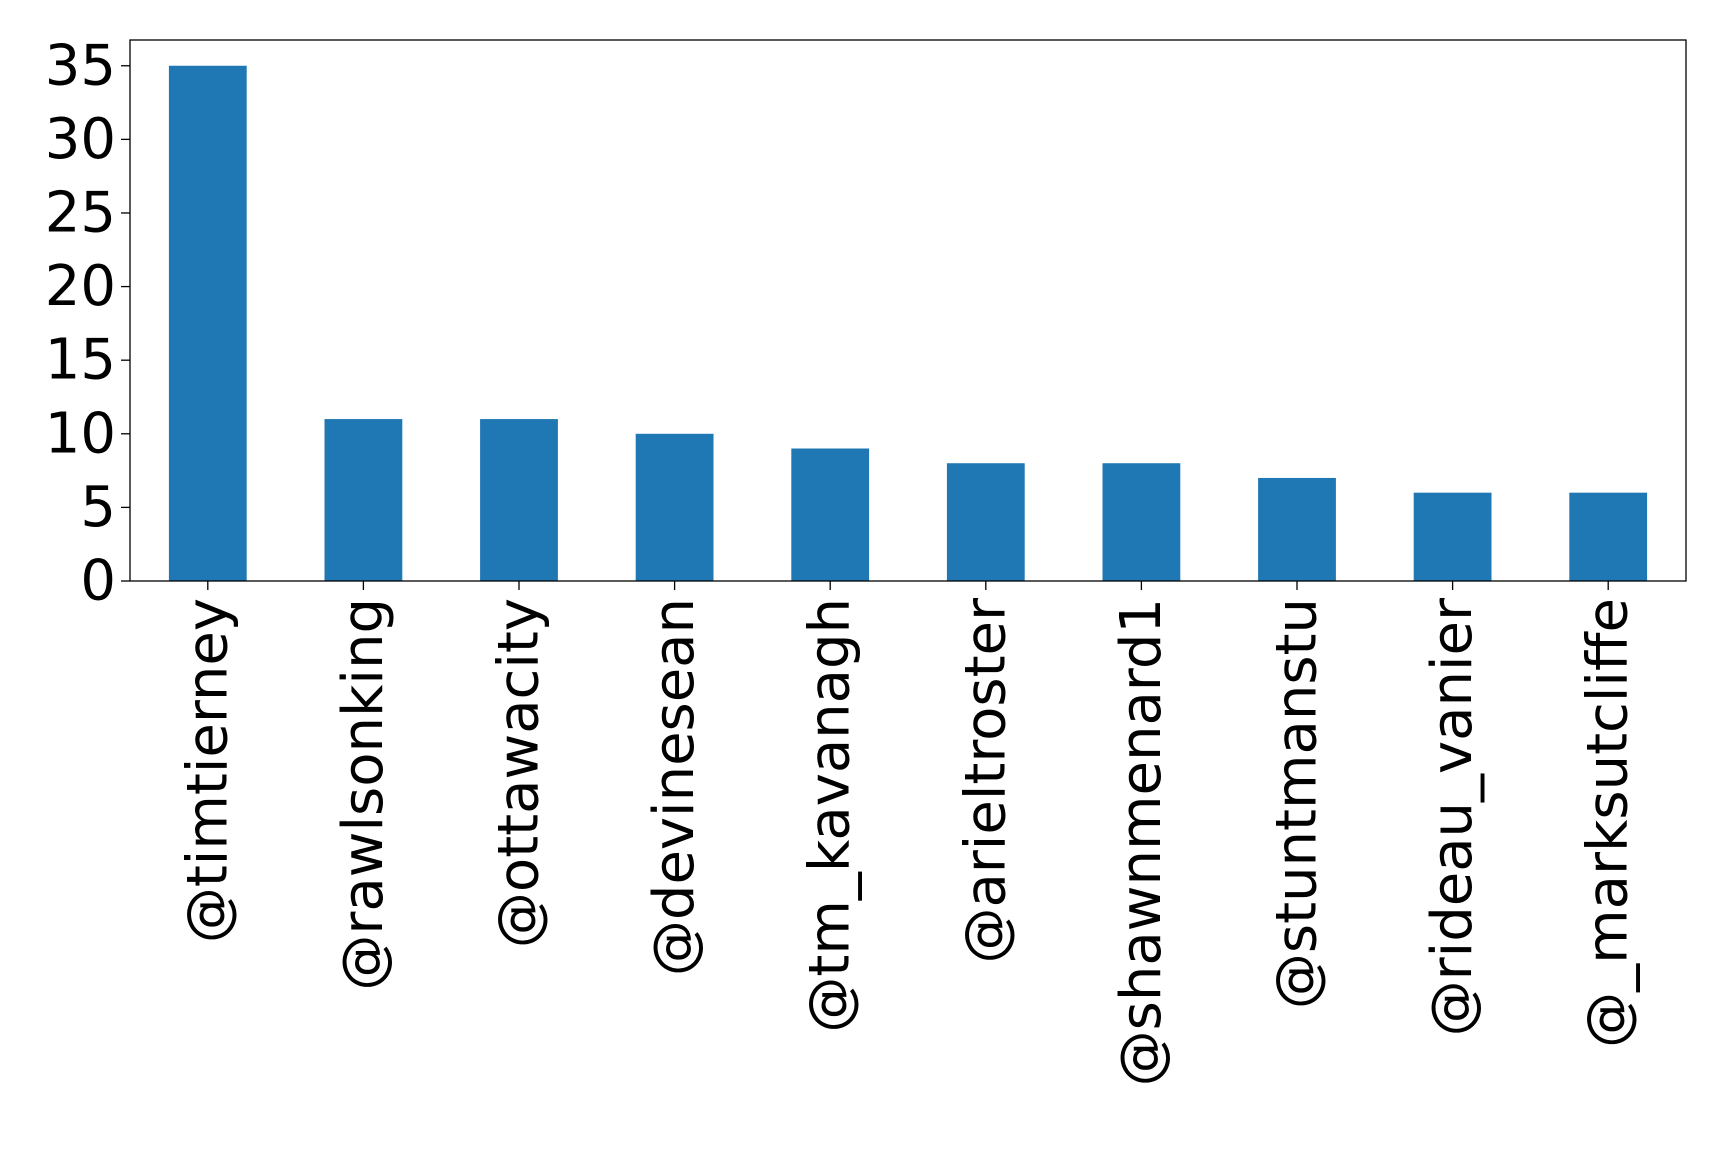 Image resolution: width=1719 pixels, height=1173 pixels. I want to click on x-tick-label: @shawnmenard1, so click(1141, 842).